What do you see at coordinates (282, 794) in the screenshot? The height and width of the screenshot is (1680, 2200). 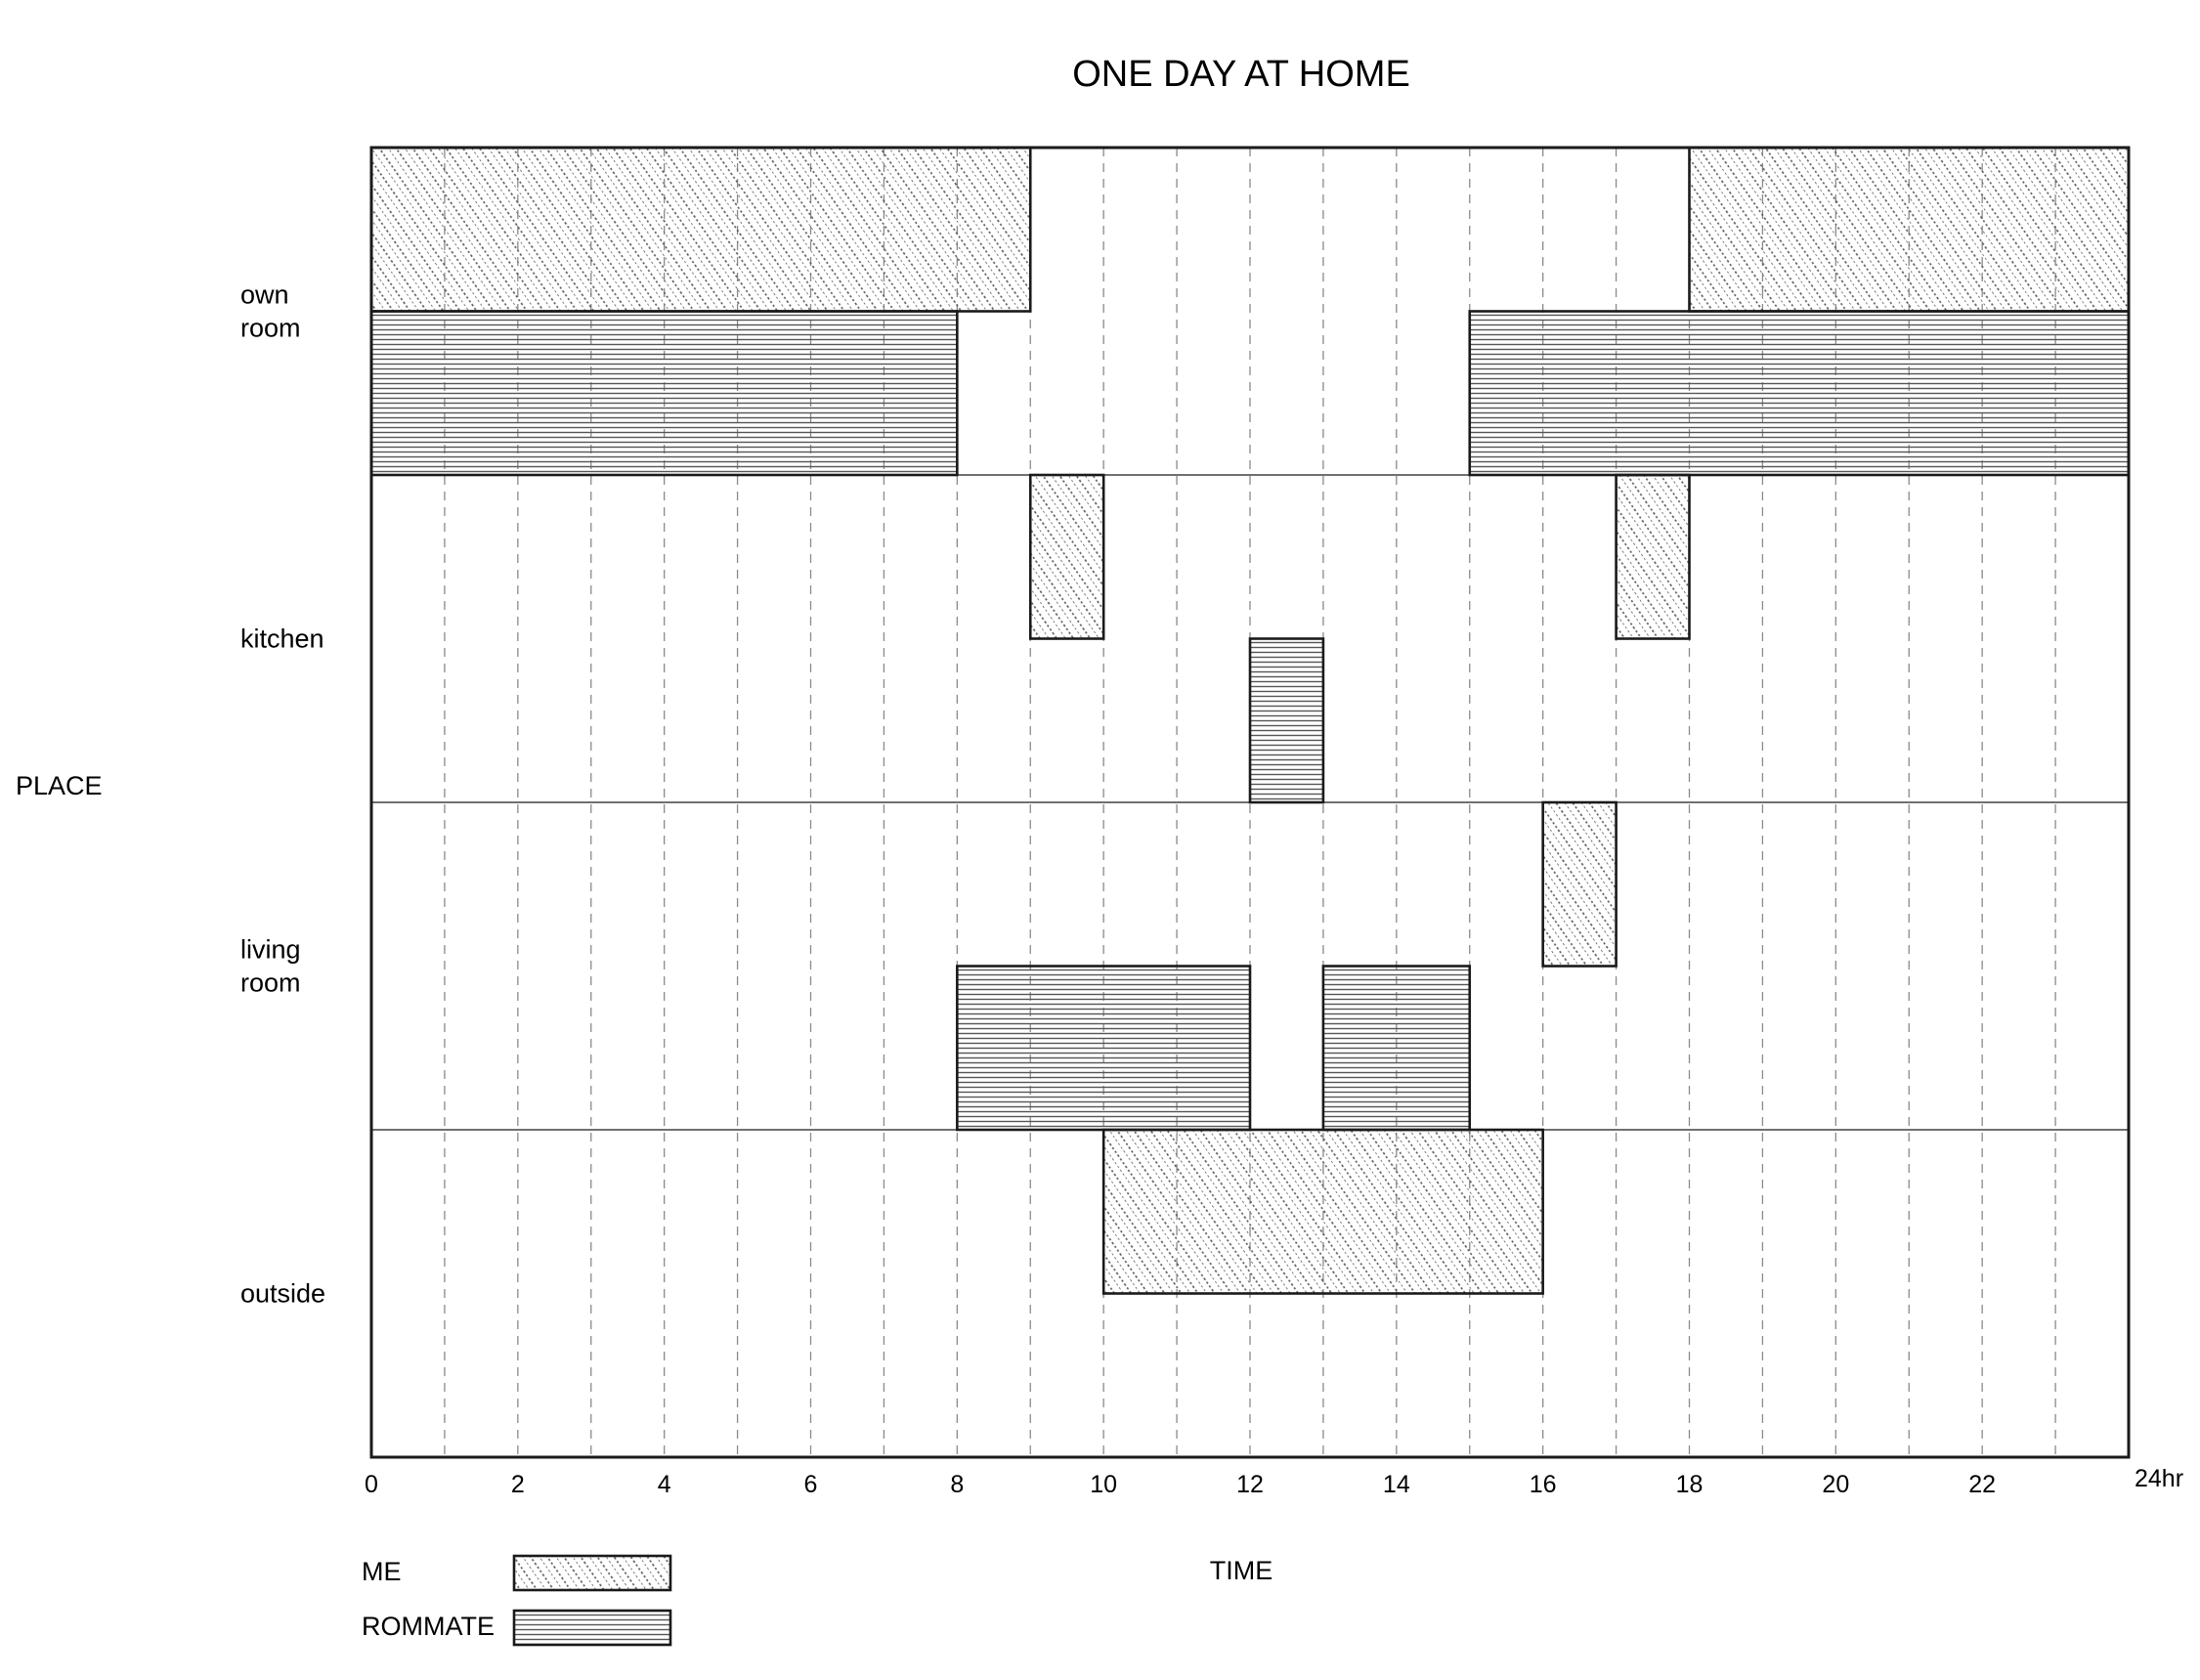 I see `place-labels: own room kitchen living room outside` at bounding box center [282, 794].